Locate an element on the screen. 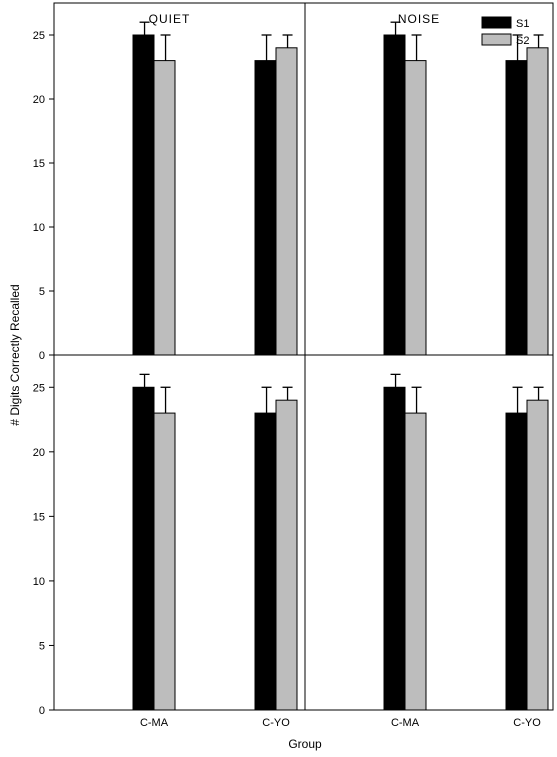  legend-swatch-s2 is located at coordinates (496, 39).